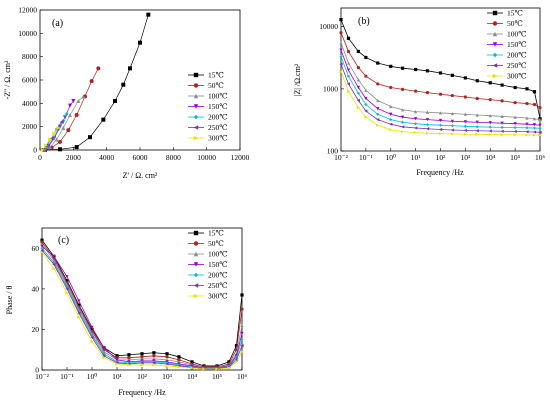 The height and width of the screenshot is (401, 550). I want to click on x-tick-label: 4000, so click(106, 157).